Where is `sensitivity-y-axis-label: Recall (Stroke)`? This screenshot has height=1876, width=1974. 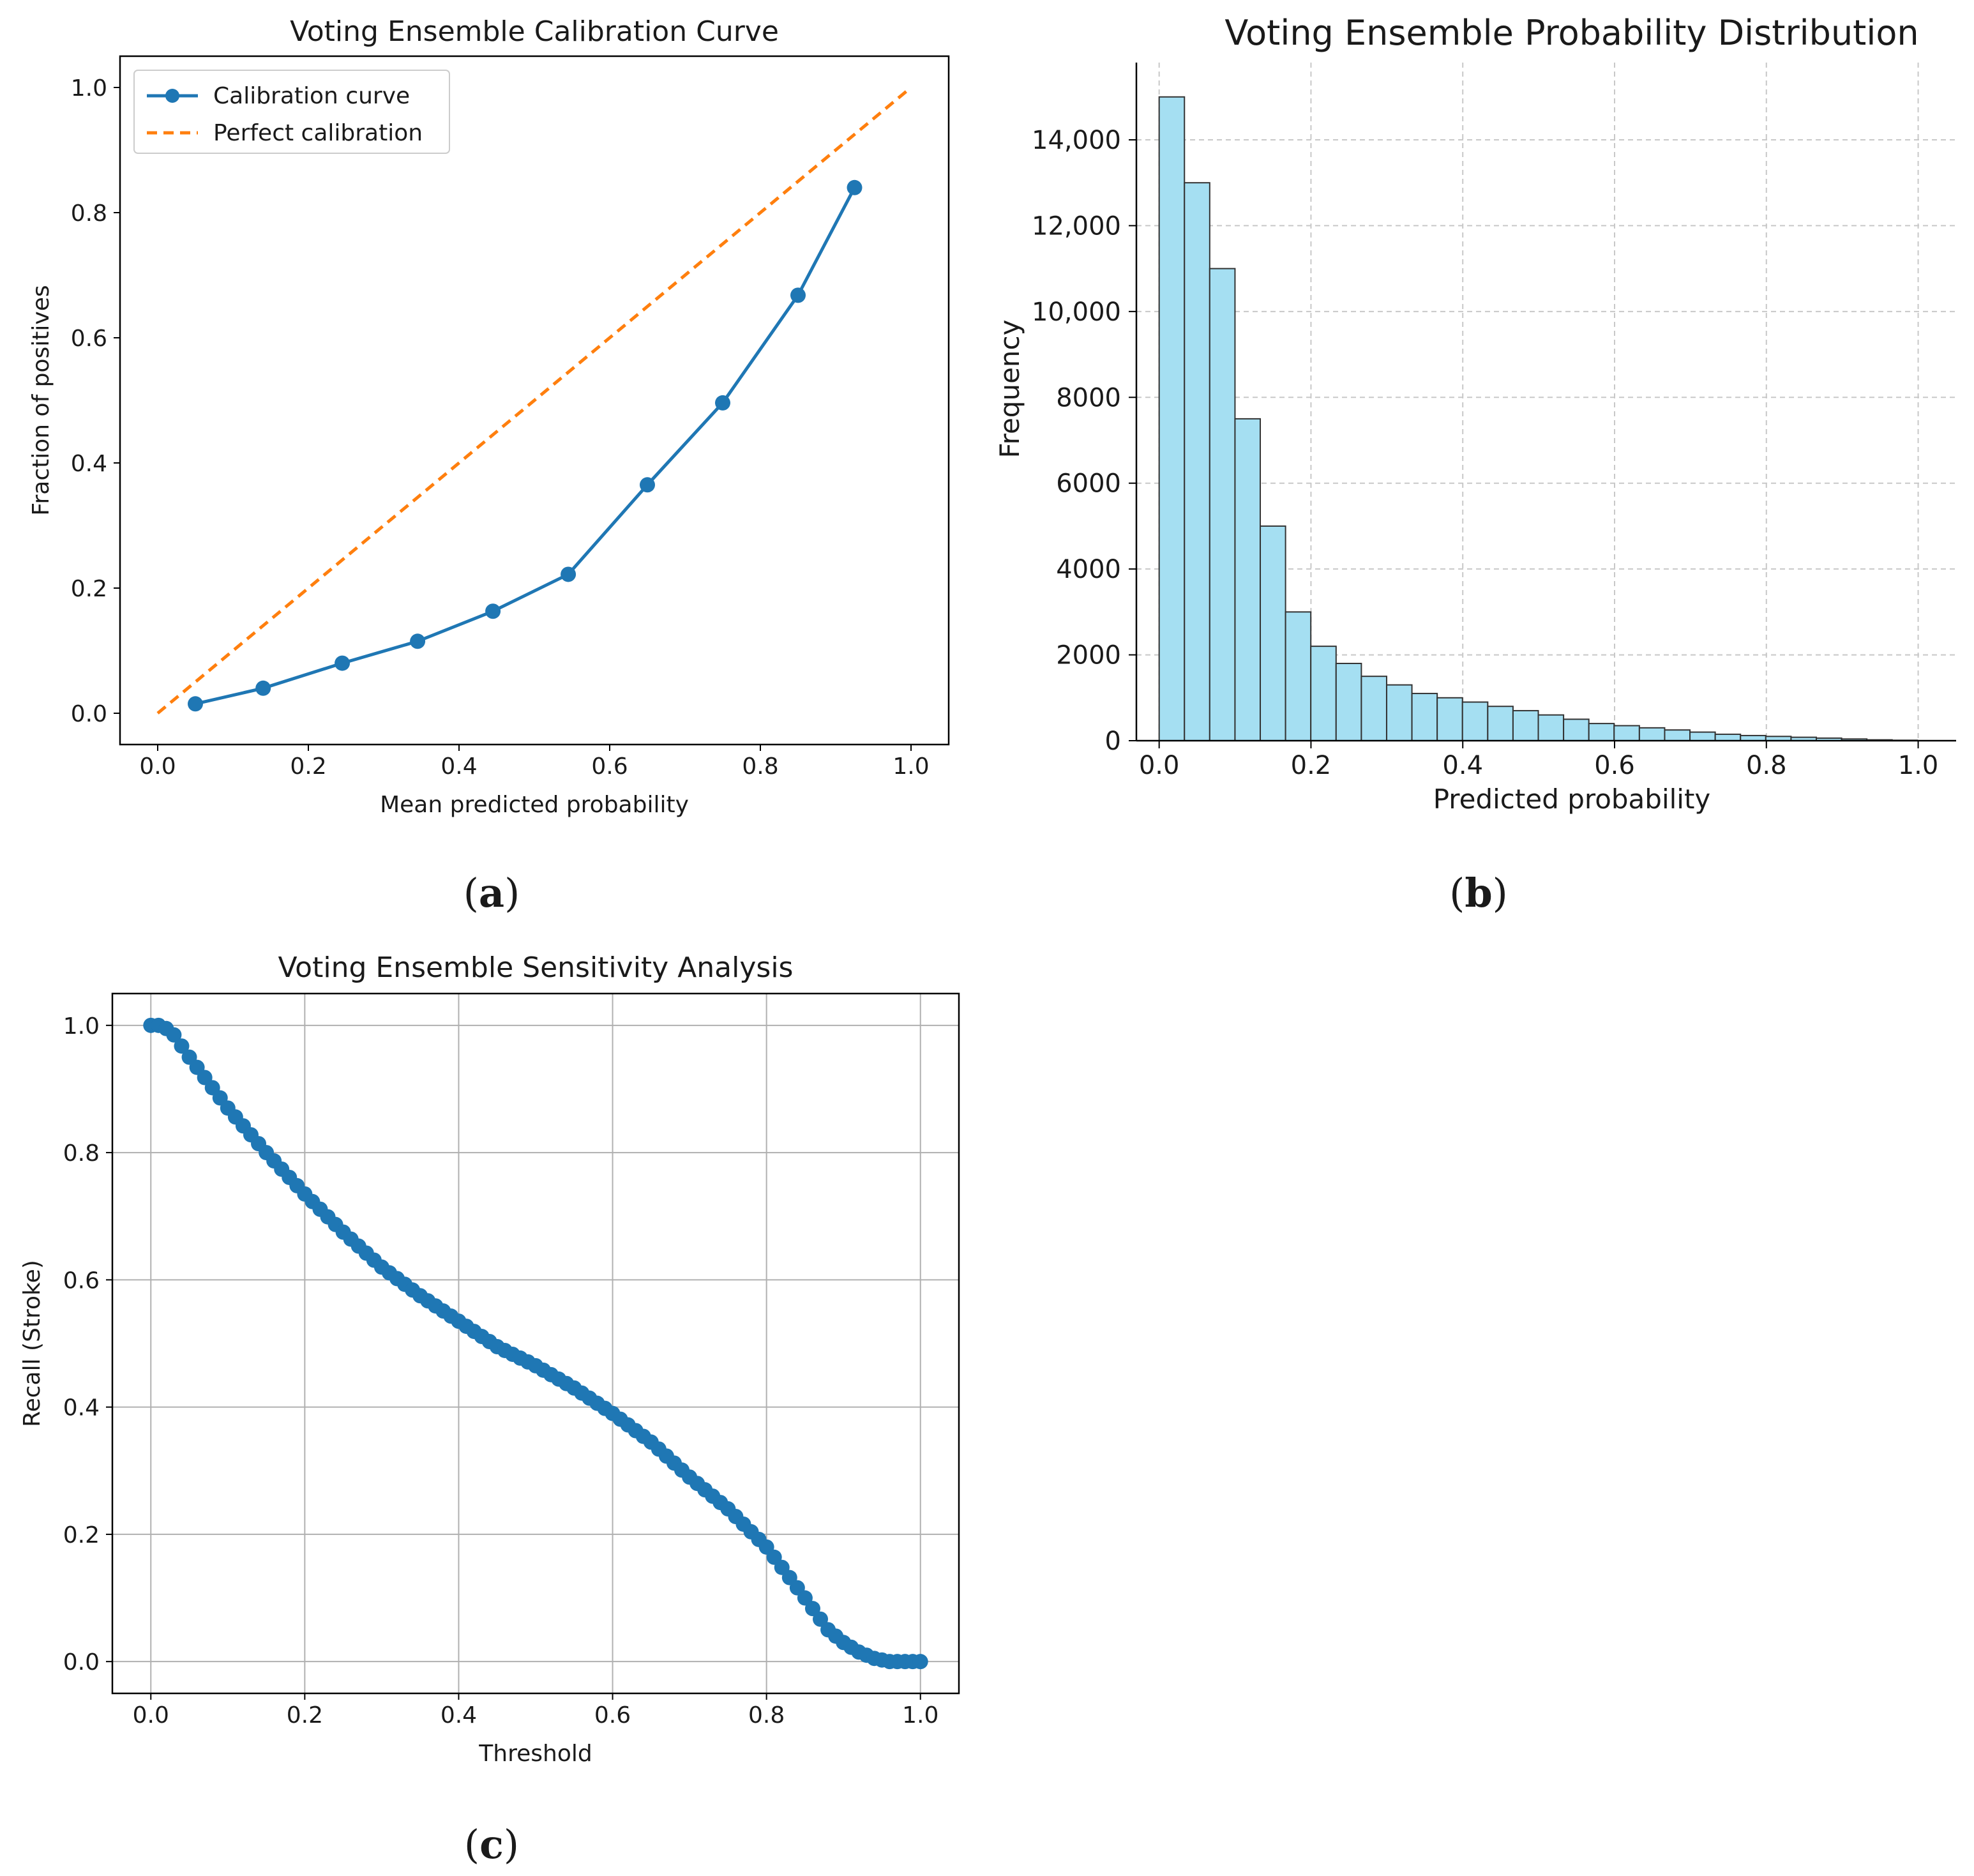
sensitivity-y-axis-label: Recall (Stroke) is located at coordinates (32, 1343).